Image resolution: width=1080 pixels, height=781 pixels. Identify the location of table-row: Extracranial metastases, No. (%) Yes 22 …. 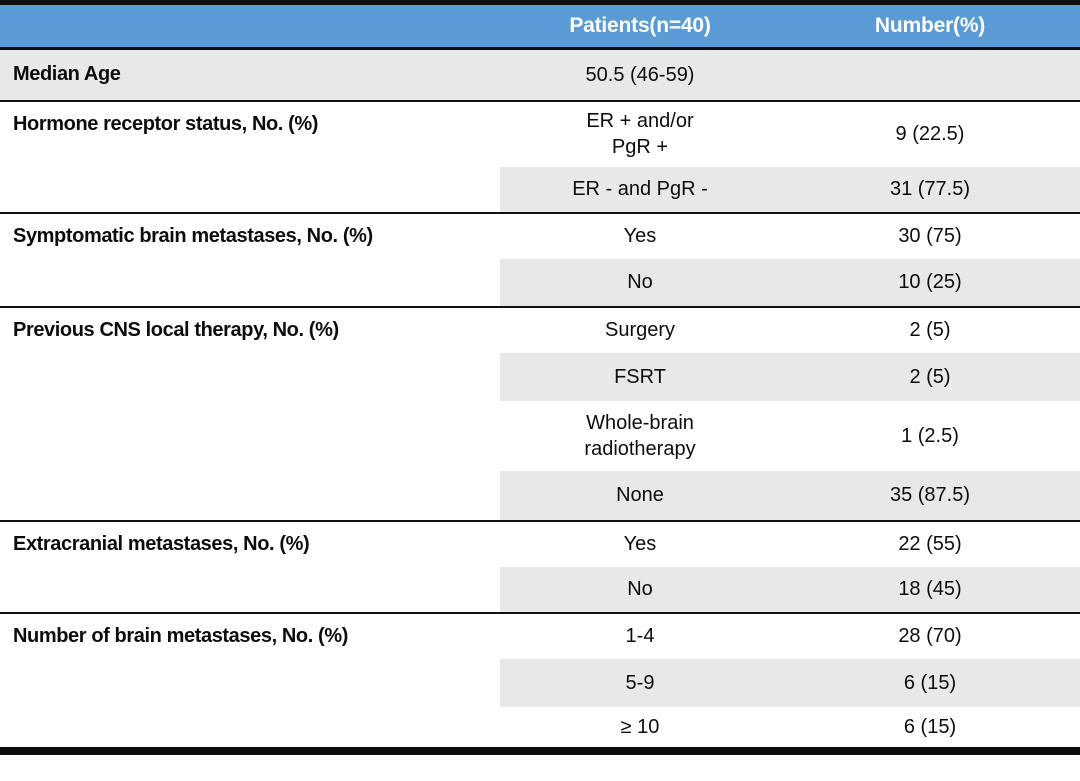
(540, 544).